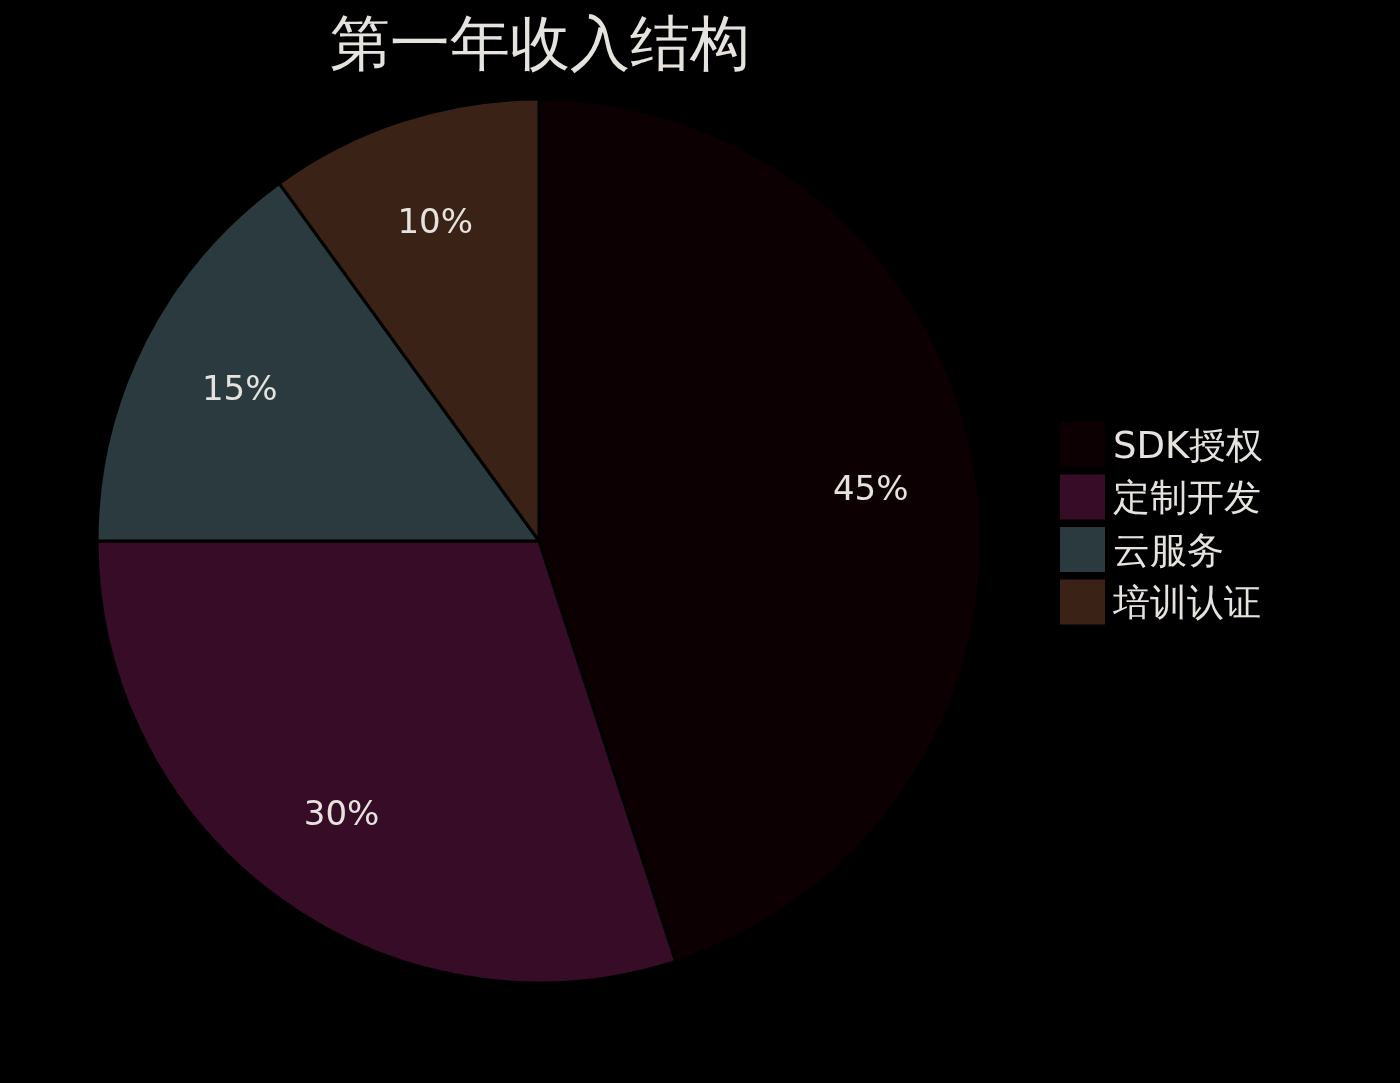  What do you see at coordinates (341, 812) in the screenshot?
I see `data-label: 30%` at bounding box center [341, 812].